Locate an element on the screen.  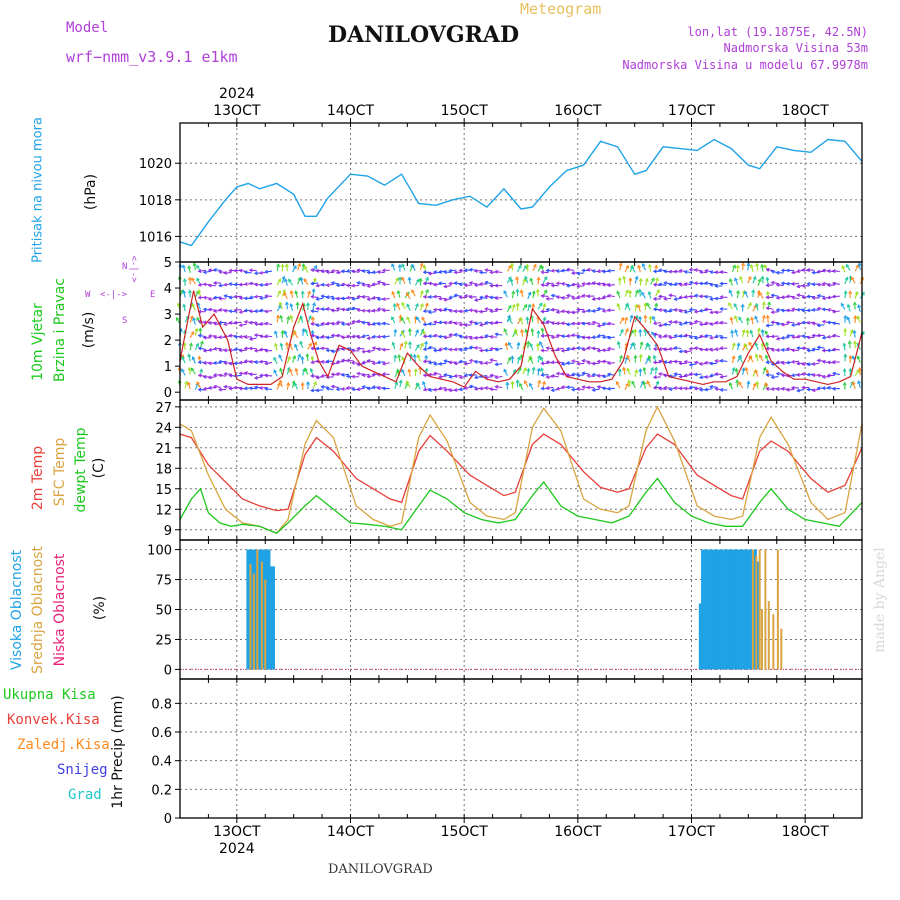
panel-frame-pressure is located at coordinates (521, 192).